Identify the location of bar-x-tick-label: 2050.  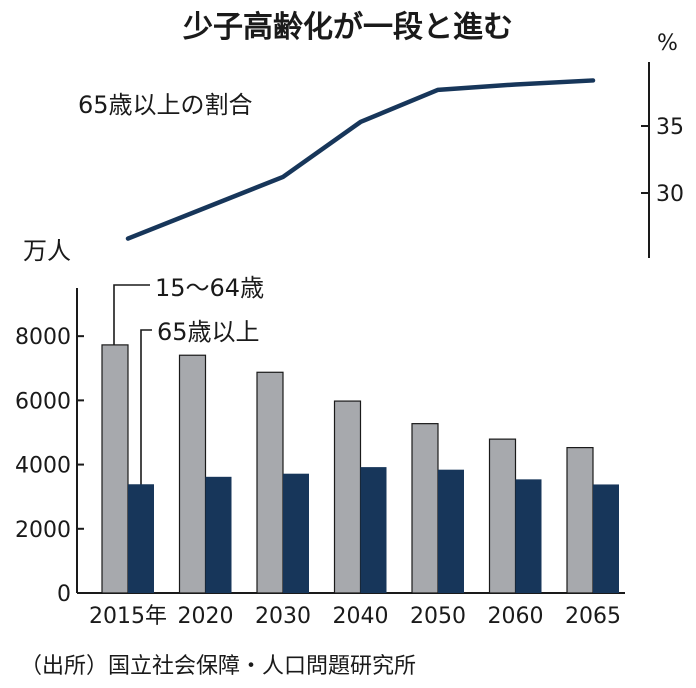
(438, 616).